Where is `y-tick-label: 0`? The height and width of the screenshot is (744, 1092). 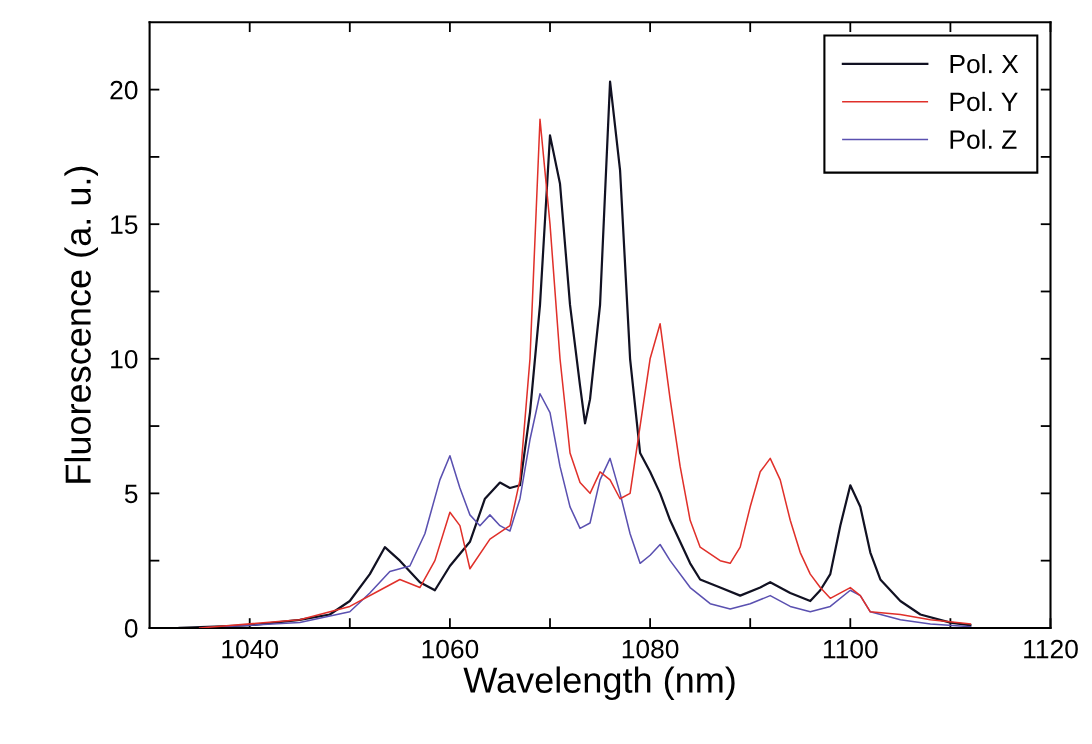
y-tick-label: 0 is located at coordinates (131, 628).